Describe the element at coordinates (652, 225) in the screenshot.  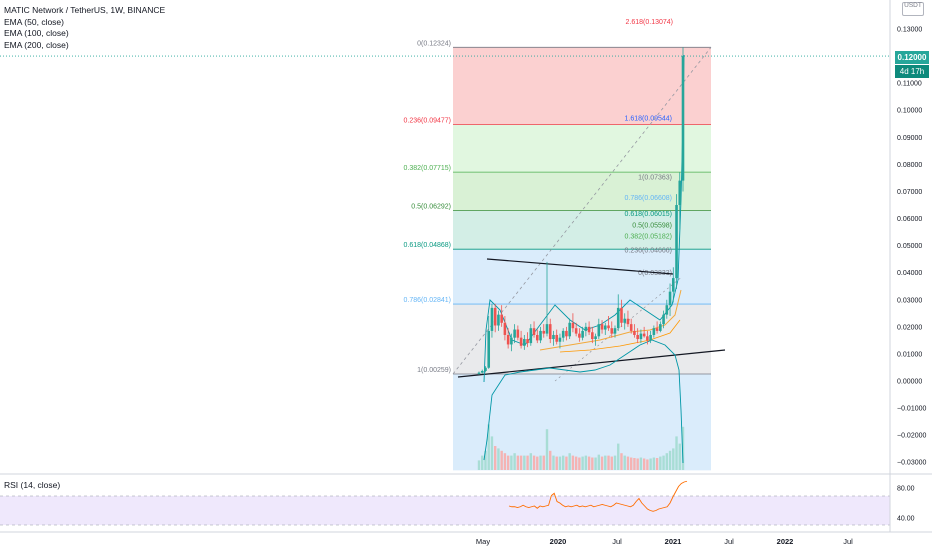
I see `fib-extension-label: 0.5(0.05598)` at that location.